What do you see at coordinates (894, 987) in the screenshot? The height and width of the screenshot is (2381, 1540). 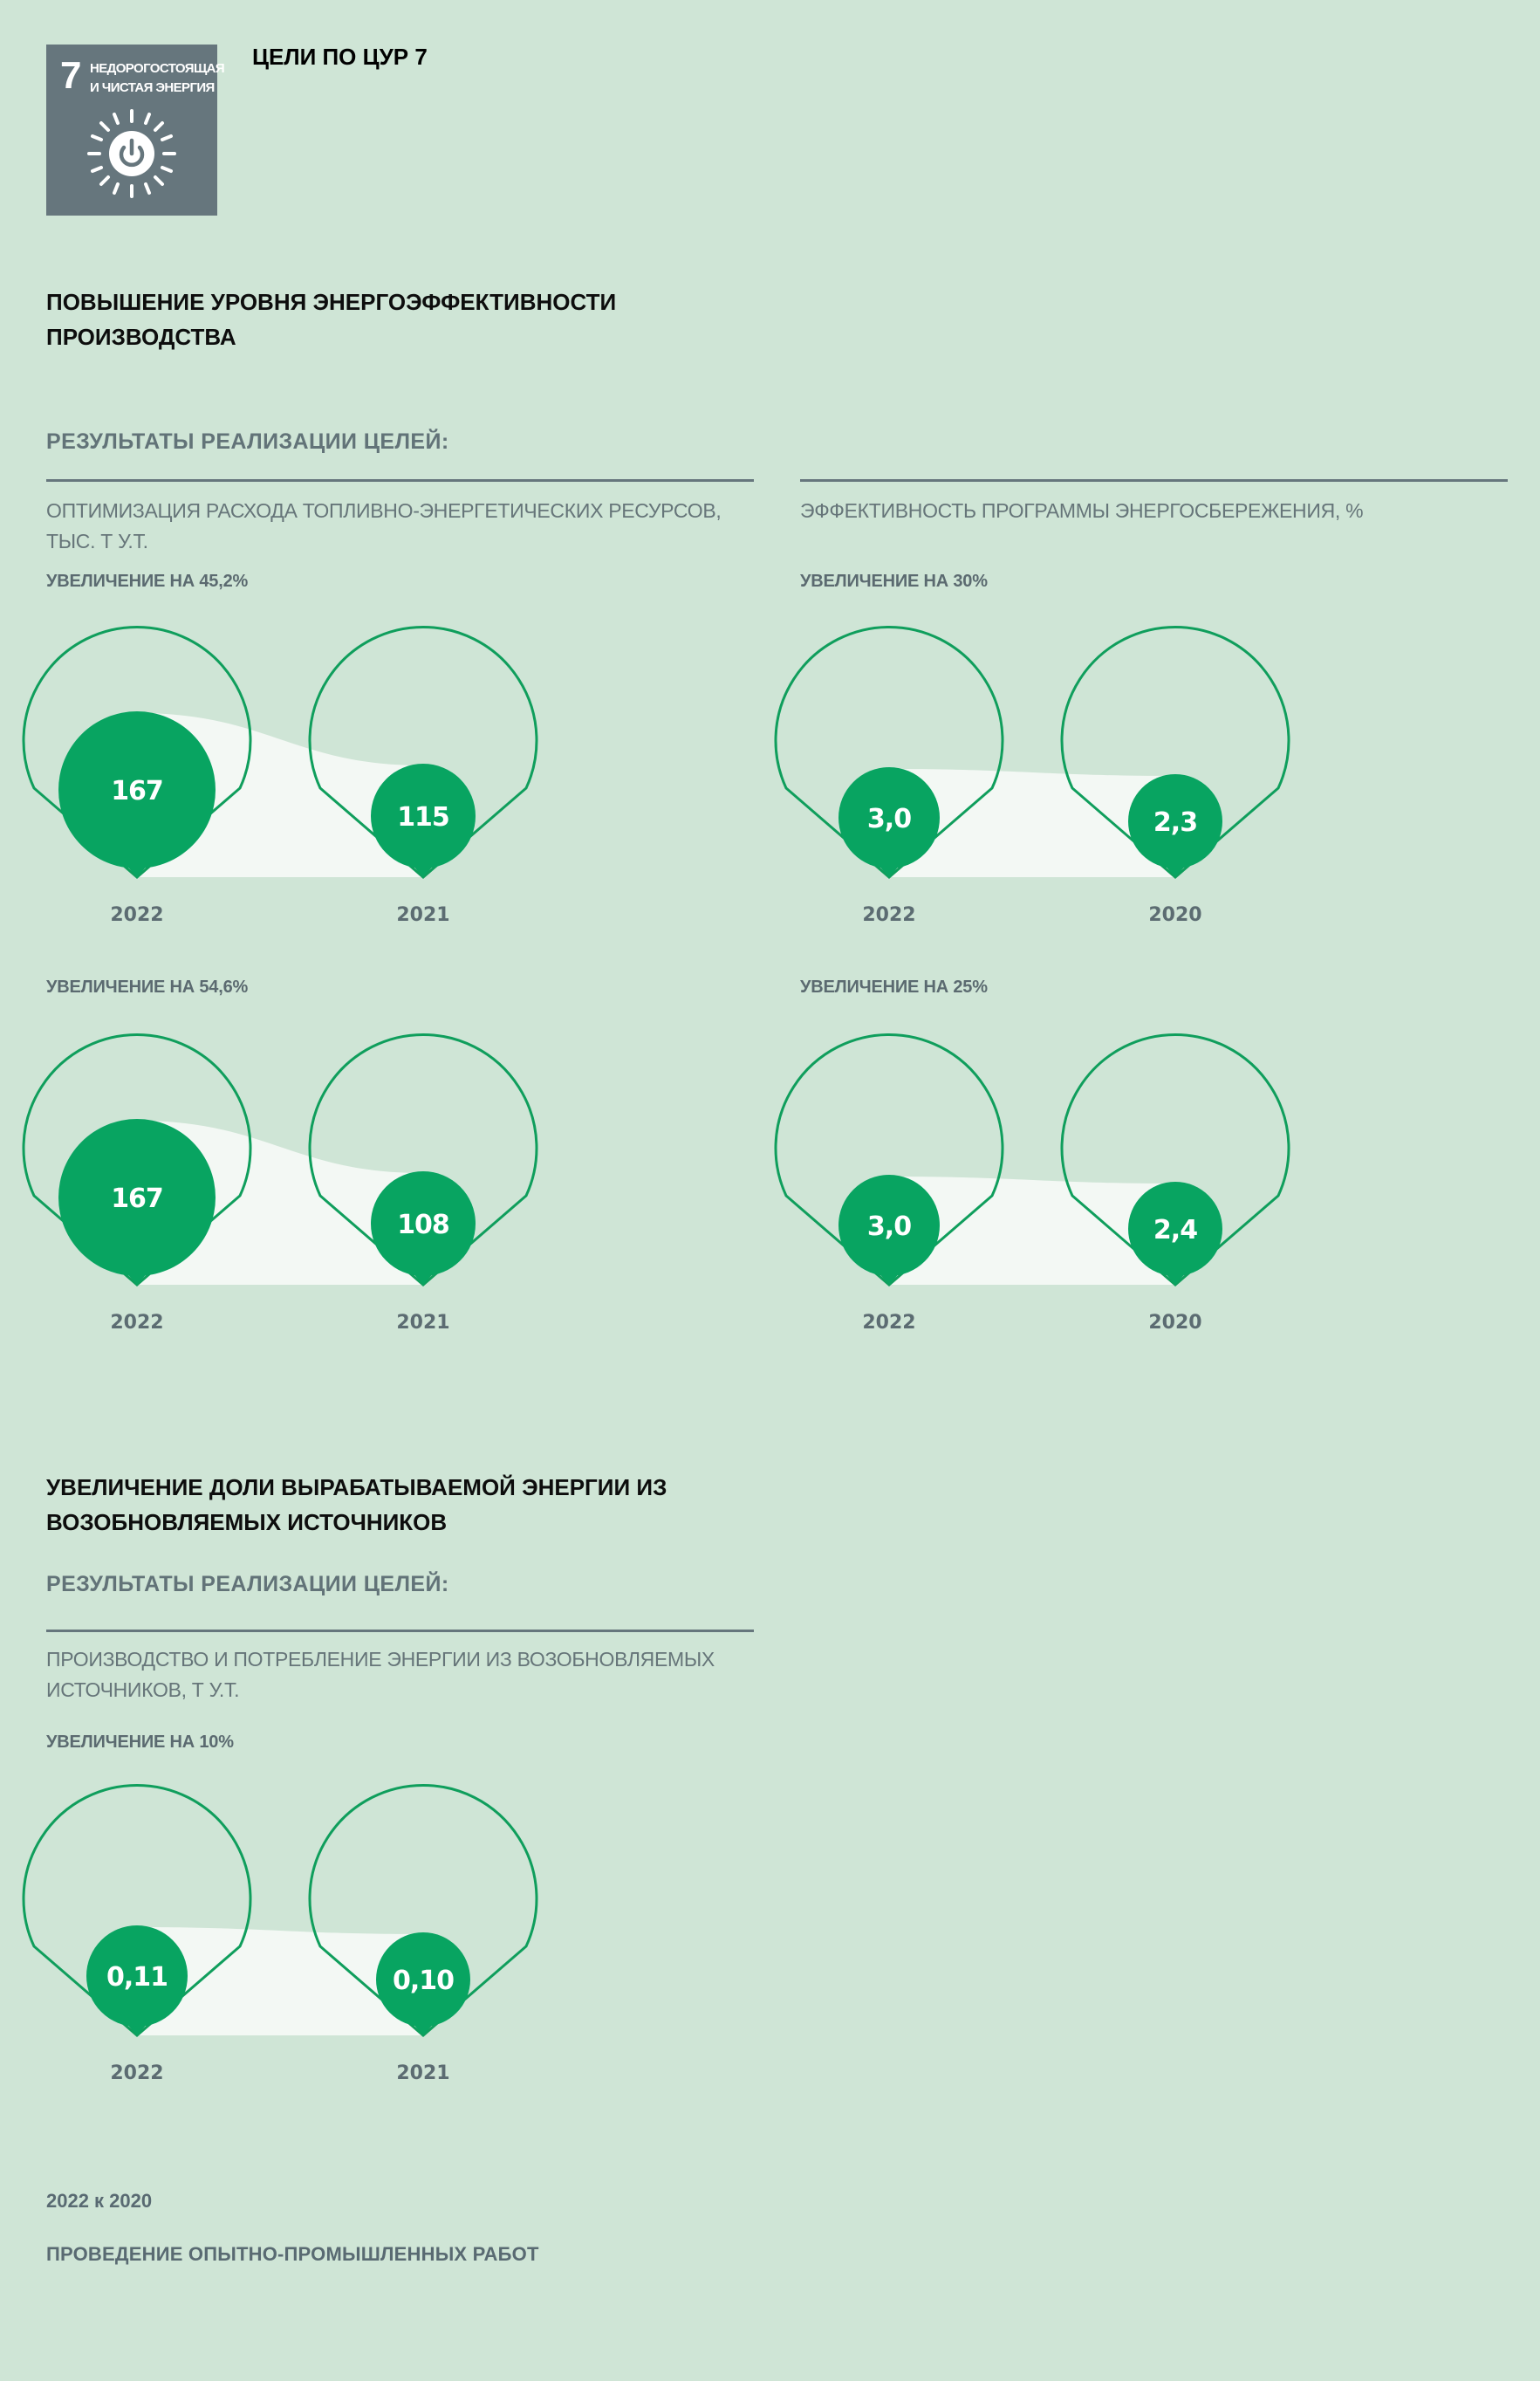 I see `increase-label: УВЕЛИЧЕНИЕ НА 25%` at bounding box center [894, 987].